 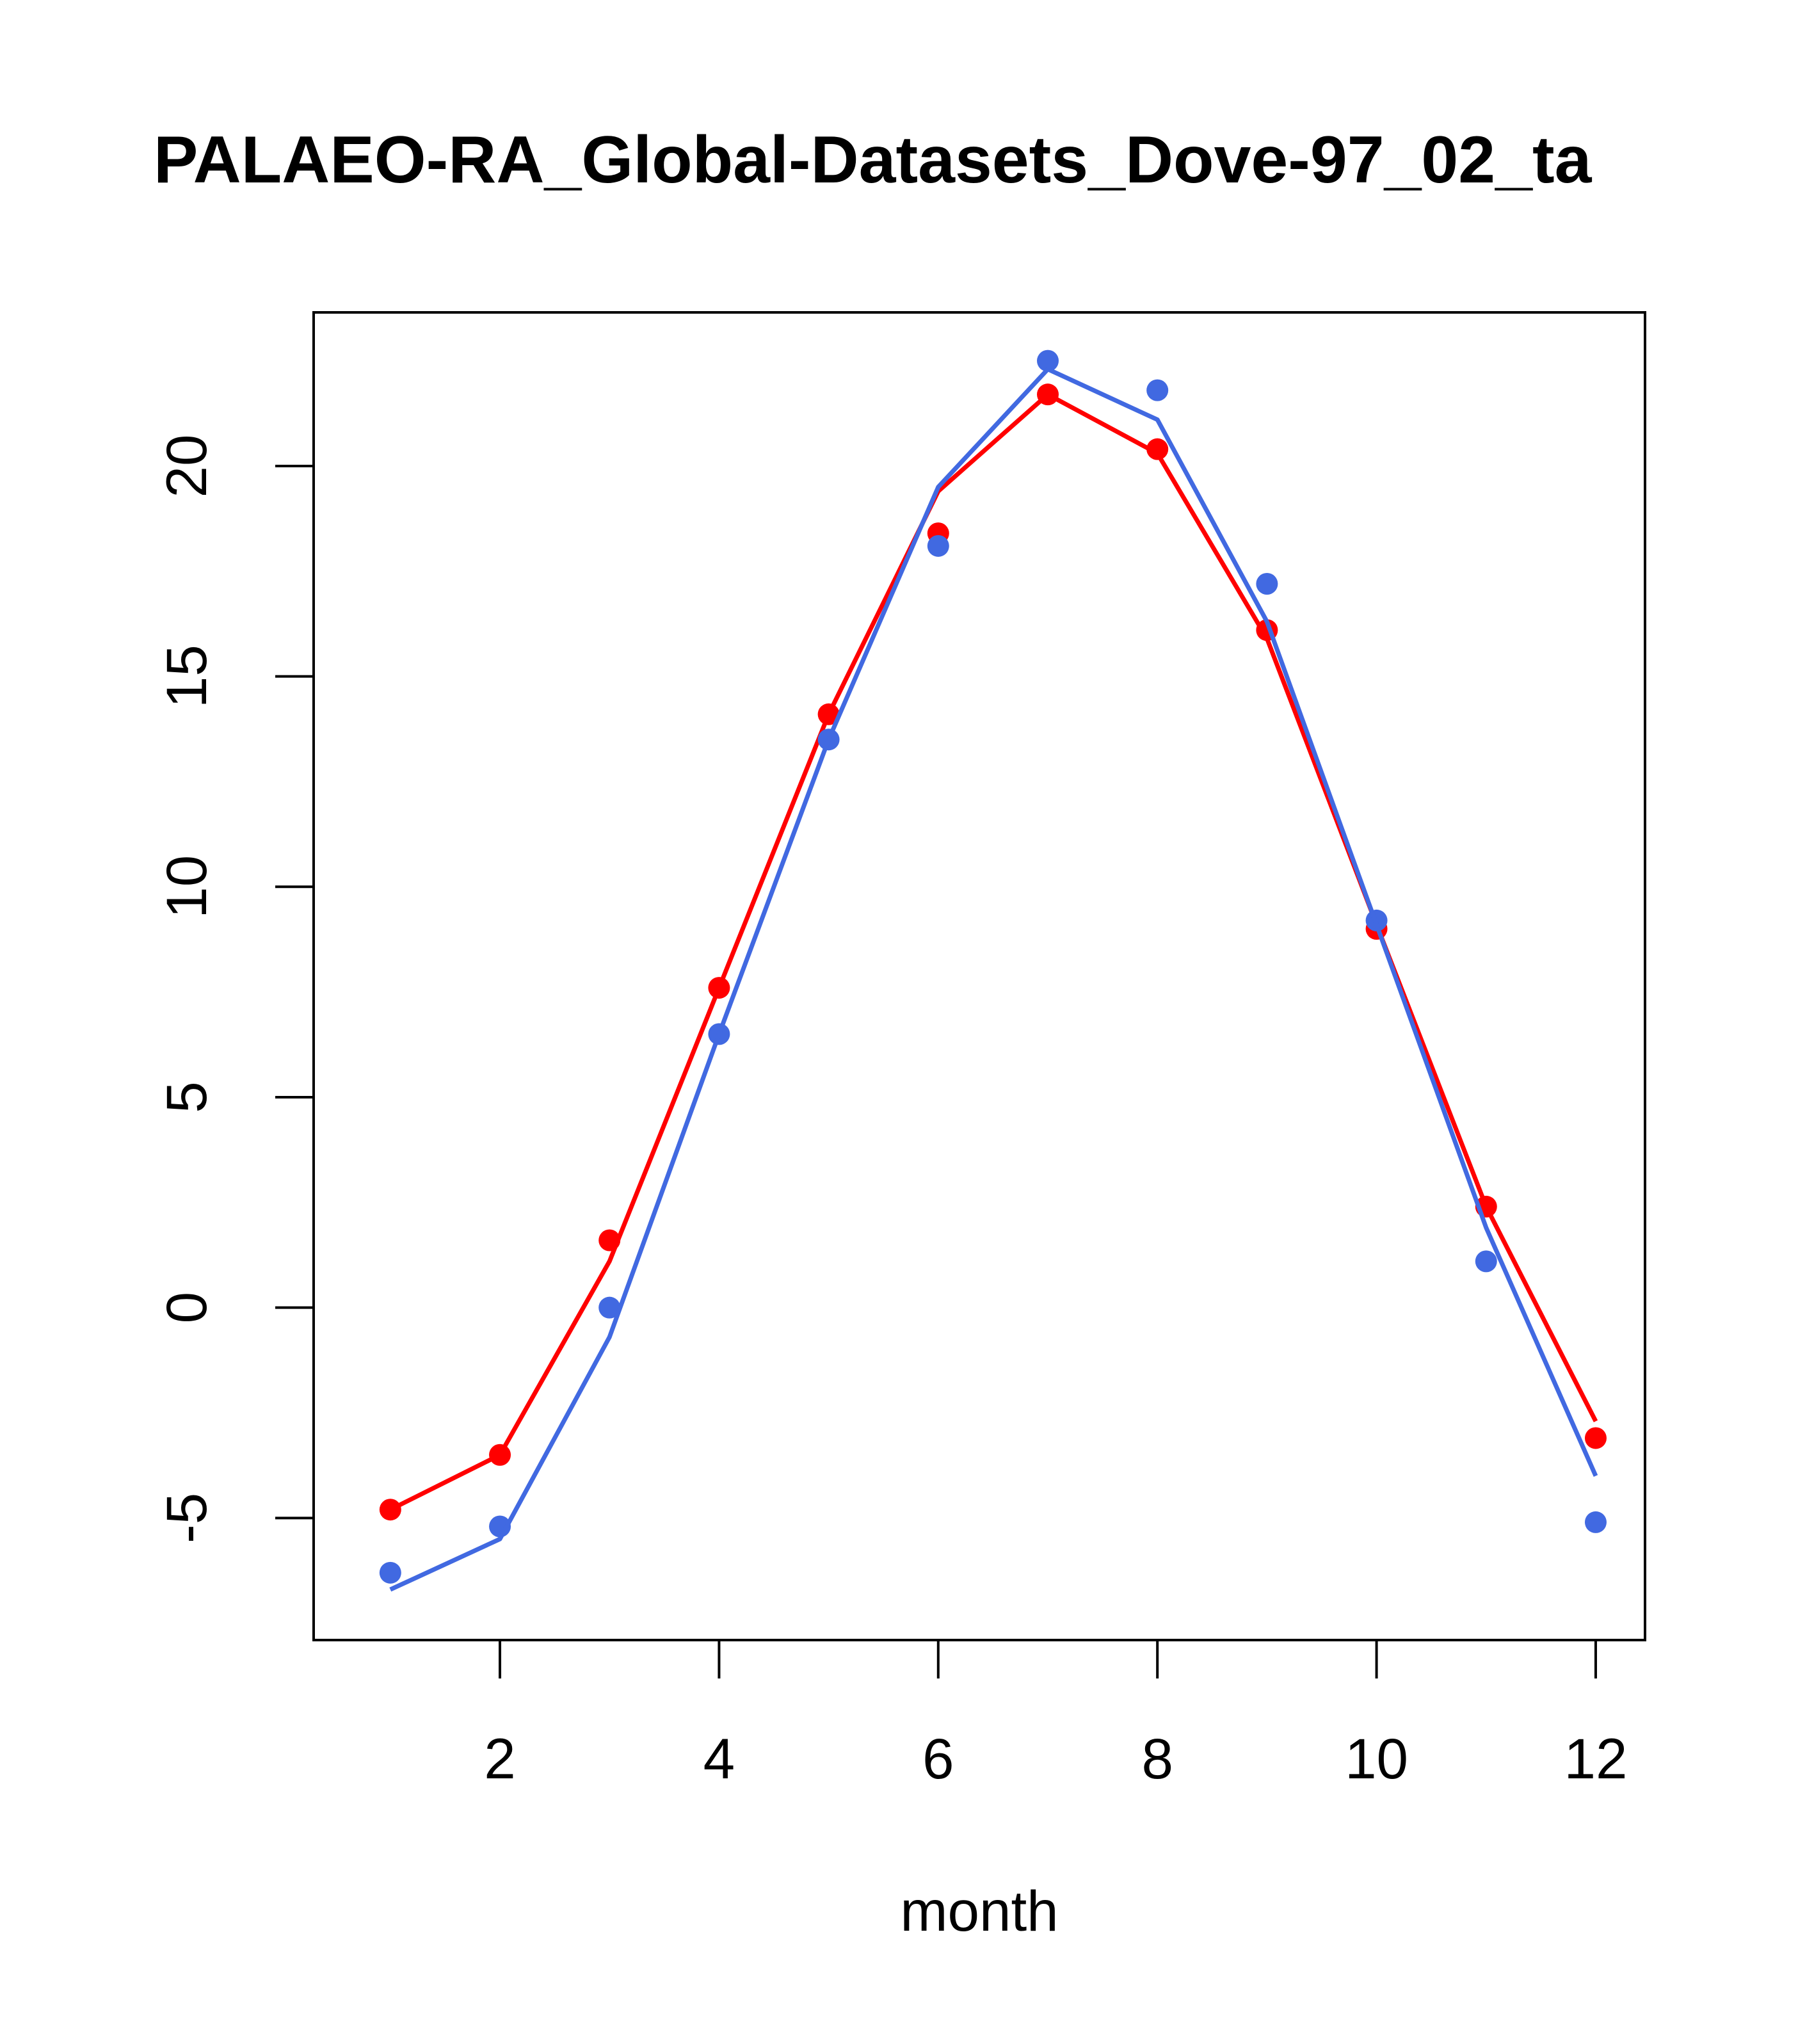 I want to click on x-tick-label: 10, so click(x=1376, y=1758).